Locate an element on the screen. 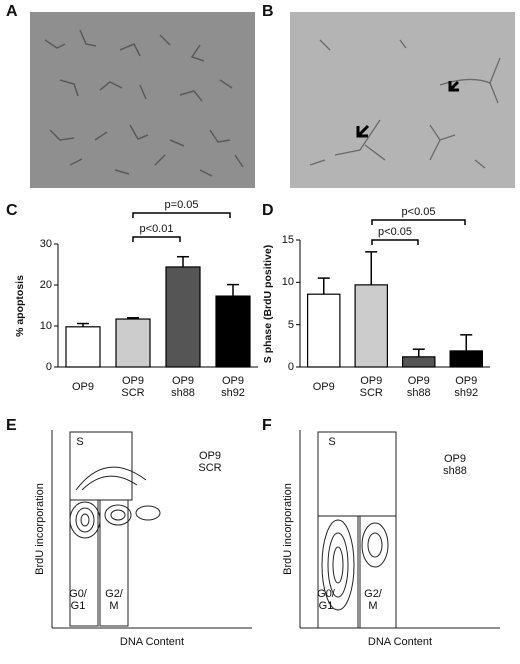  sample-label: OP9 sh88 is located at coordinates (455, 465).